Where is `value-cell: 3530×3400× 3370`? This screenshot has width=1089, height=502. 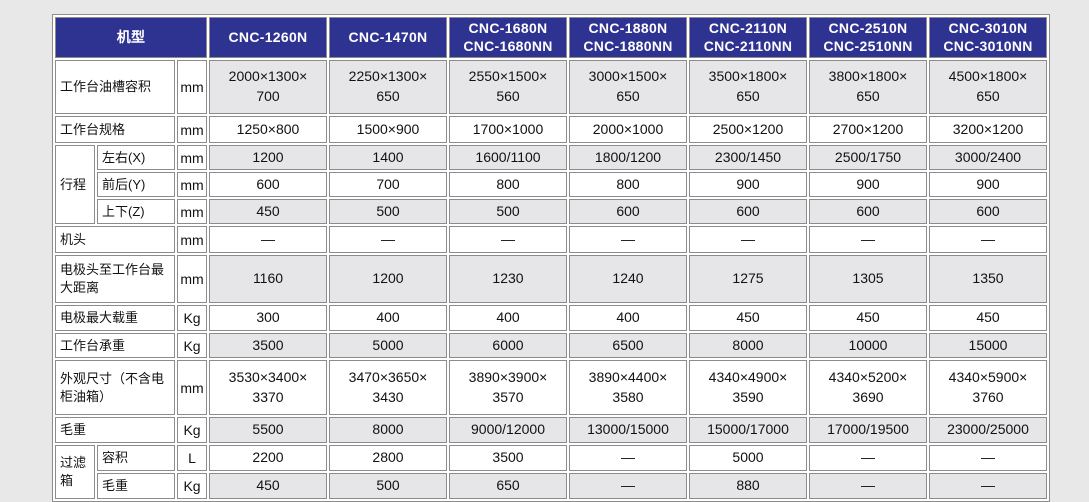
value-cell: 3530×3400× 3370 is located at coordinates (268, 387).